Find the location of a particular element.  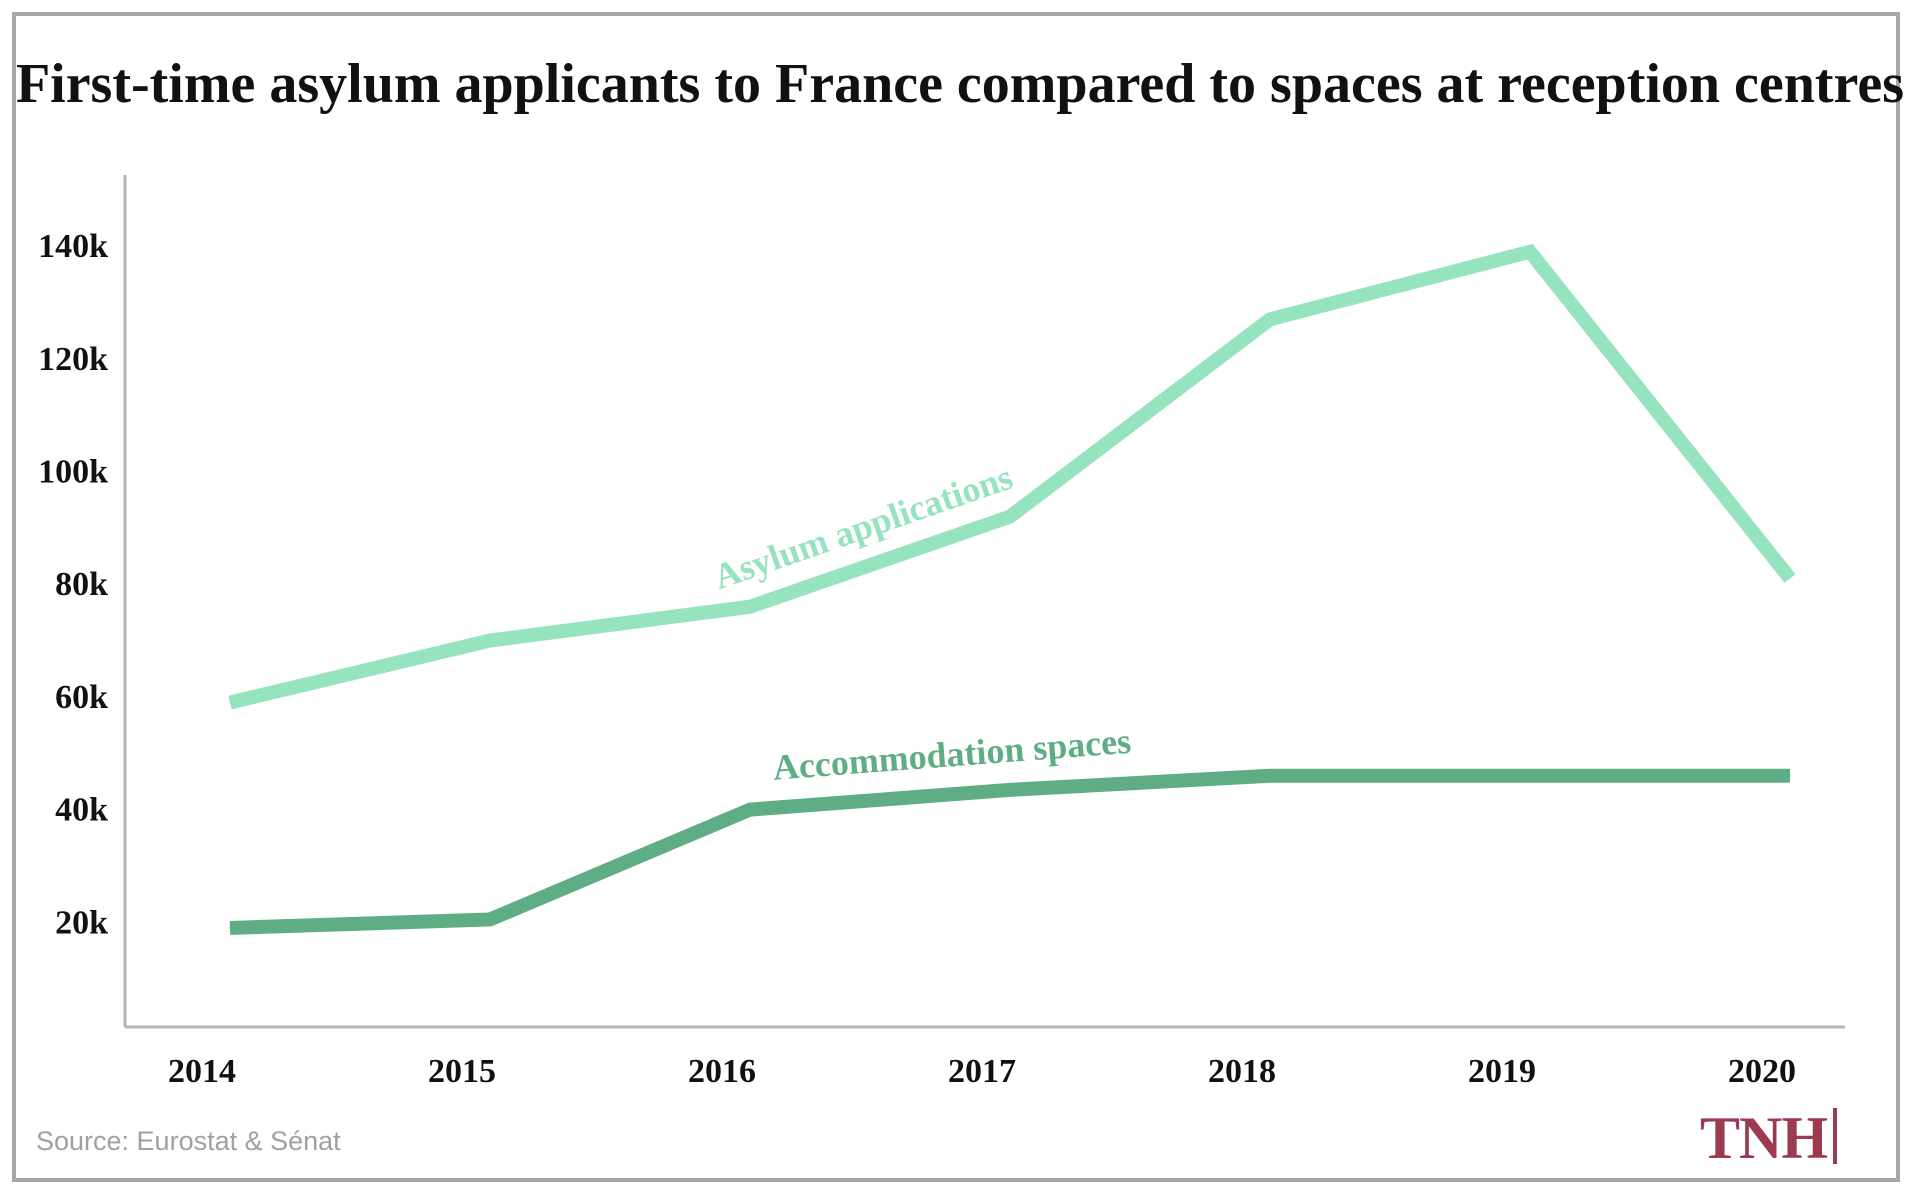

source-note: Source: Eurostat & Sénat is located at coordinates (188, 1141).